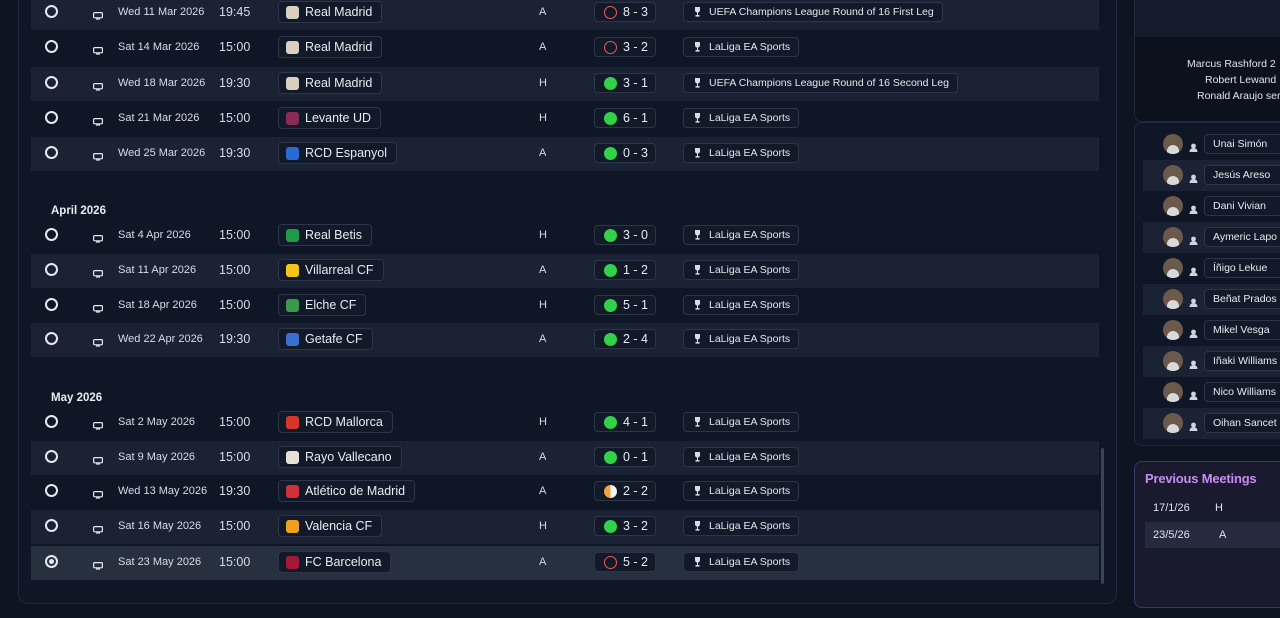 This screenshot has height=618, width=1280. I want to click on opponent-button: Elche CF, so click(322, 305).